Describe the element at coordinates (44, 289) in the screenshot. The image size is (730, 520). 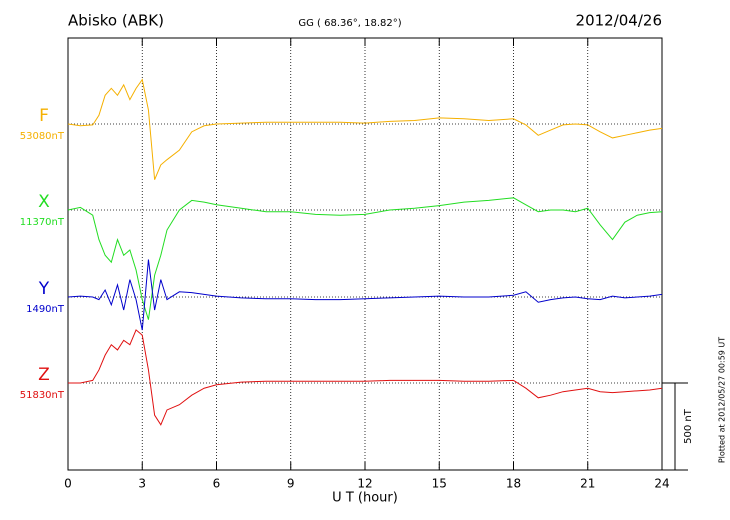
I see `series-name: Y` at that location.